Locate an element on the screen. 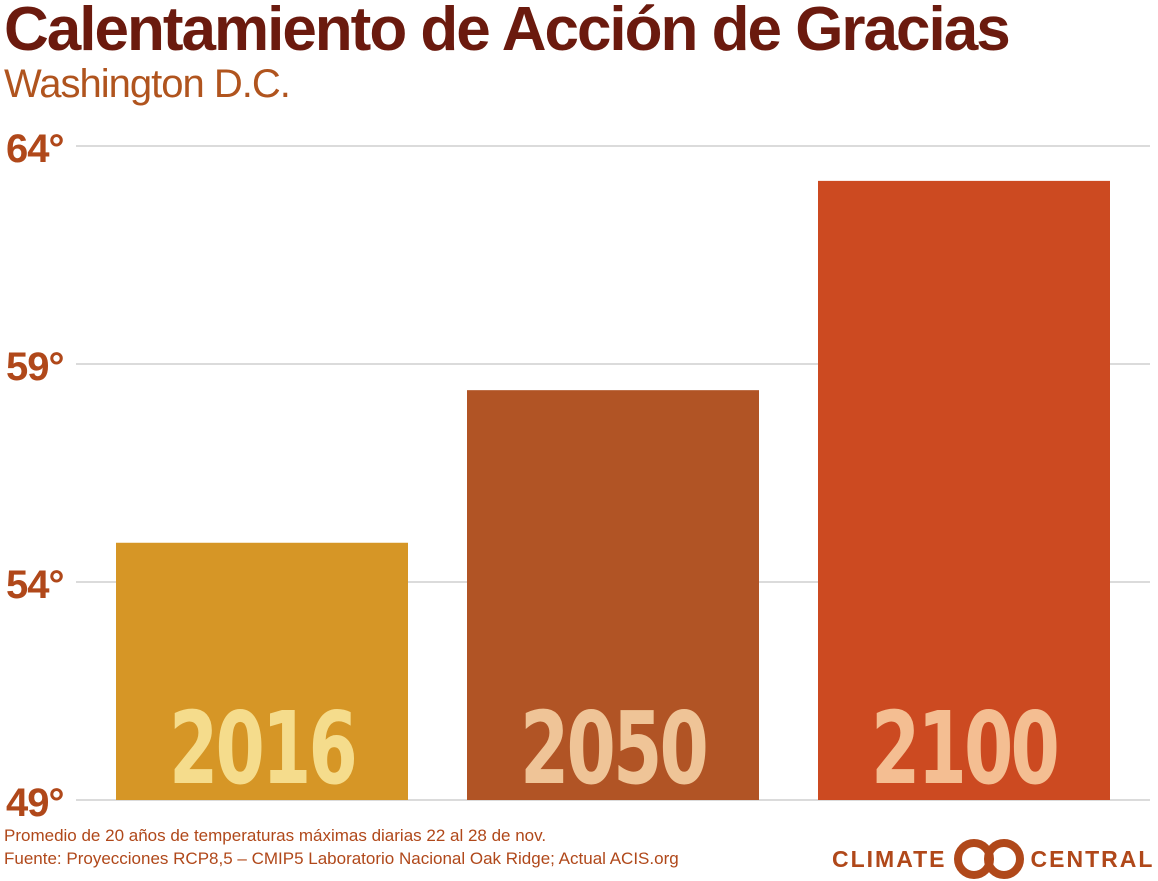 The height and width of the screenshot is (881, 1158). chart-subtitle: Washington D.C. is located at coordinates (147, 84).